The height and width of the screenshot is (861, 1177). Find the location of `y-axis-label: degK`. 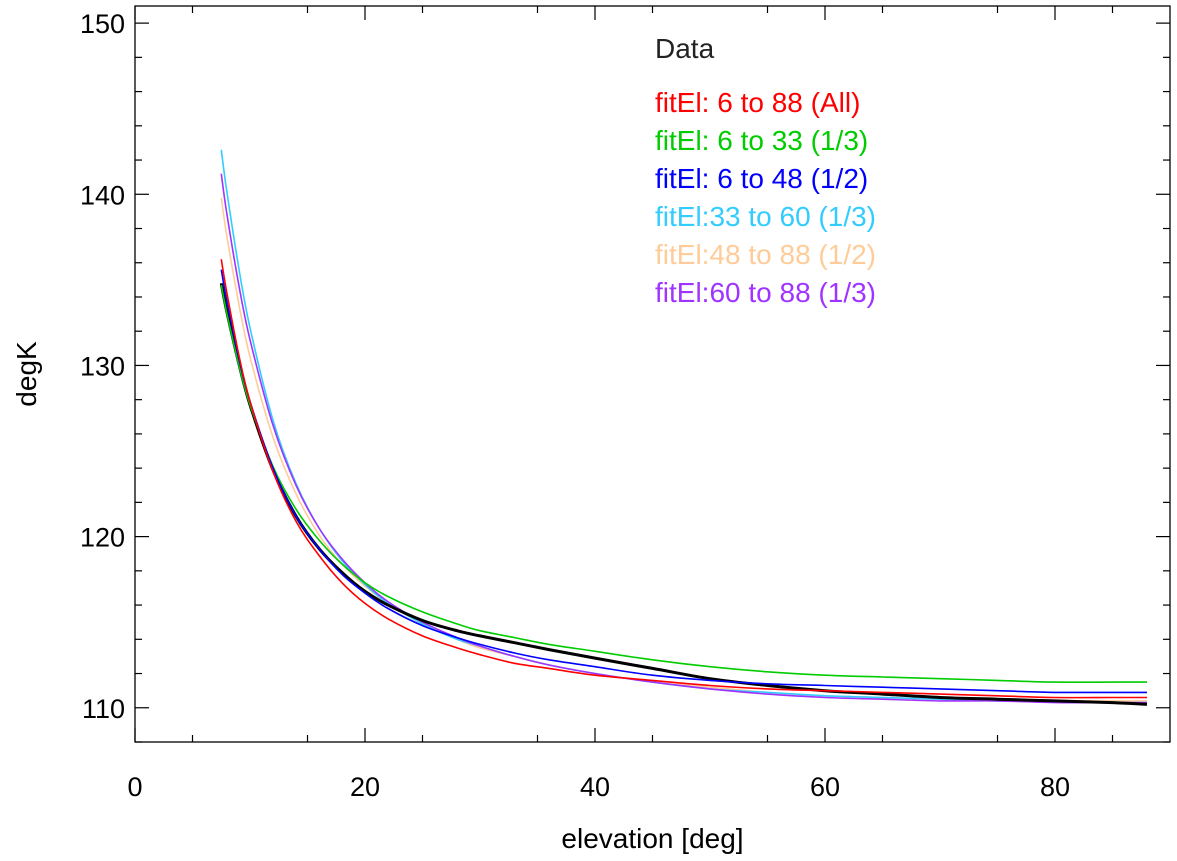

y-axis-label: degK is located at coordinates (26, 374).